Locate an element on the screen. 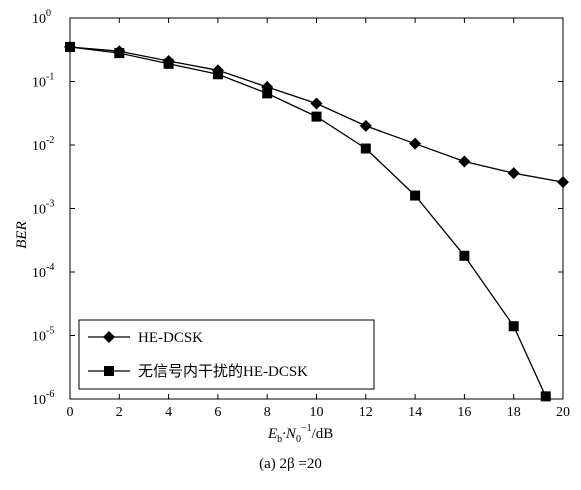 The height and width of the screenshot is (490, 581). legend-label-series-1: 无信号内干扰的HE-DCSK is located at coordinates (223, 371).